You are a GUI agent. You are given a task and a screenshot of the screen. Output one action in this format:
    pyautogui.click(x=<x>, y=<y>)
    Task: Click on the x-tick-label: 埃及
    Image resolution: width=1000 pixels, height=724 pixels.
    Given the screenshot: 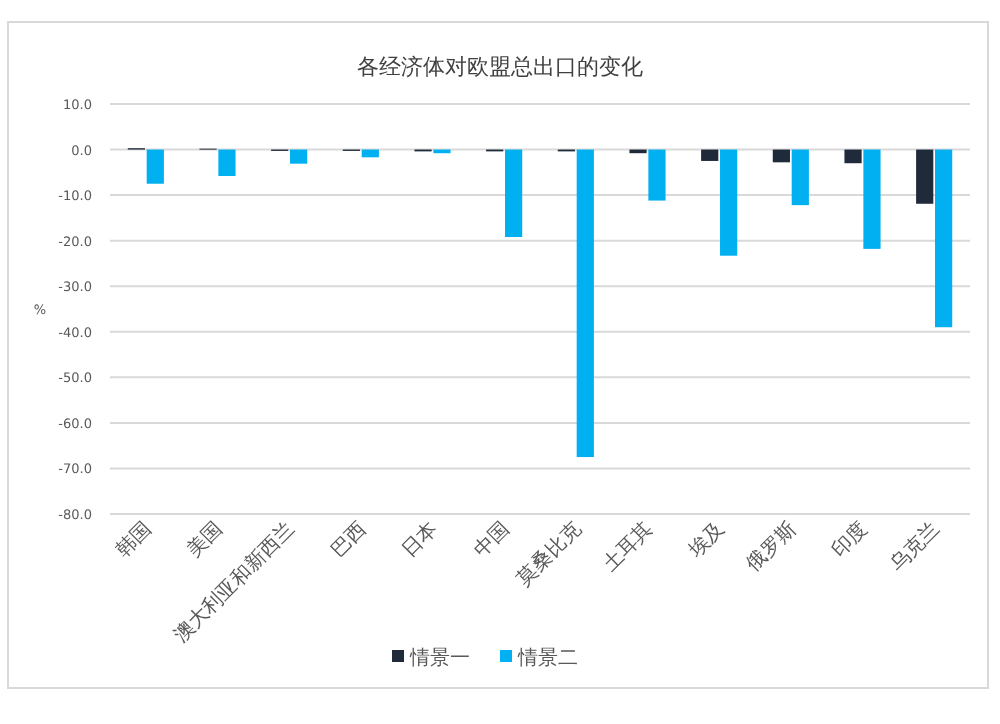 What is the action you would take?
    pyautogui.click(x=706, y=540)
    